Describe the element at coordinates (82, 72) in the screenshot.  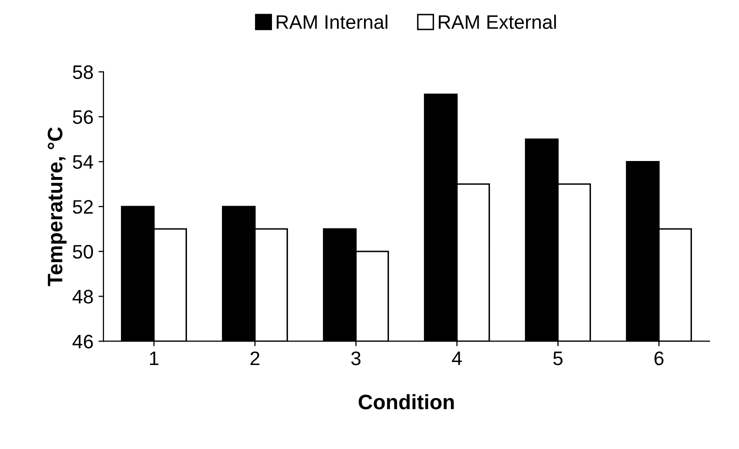
I see `y-tick-label: 58` at that location.